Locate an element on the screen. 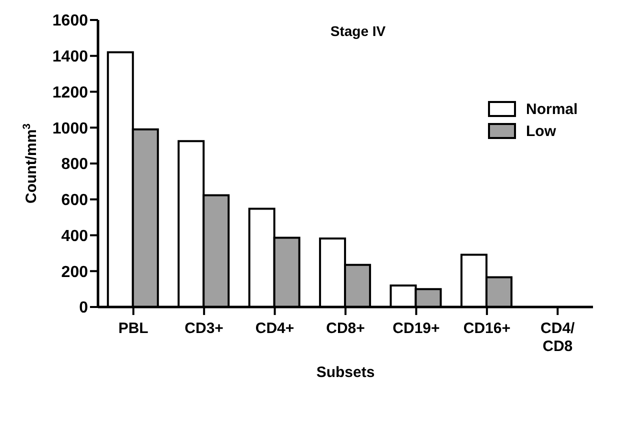 The width and height of the screenshot is (621, 439). y-tick-label: 0 is located at coordinates (83, 308).